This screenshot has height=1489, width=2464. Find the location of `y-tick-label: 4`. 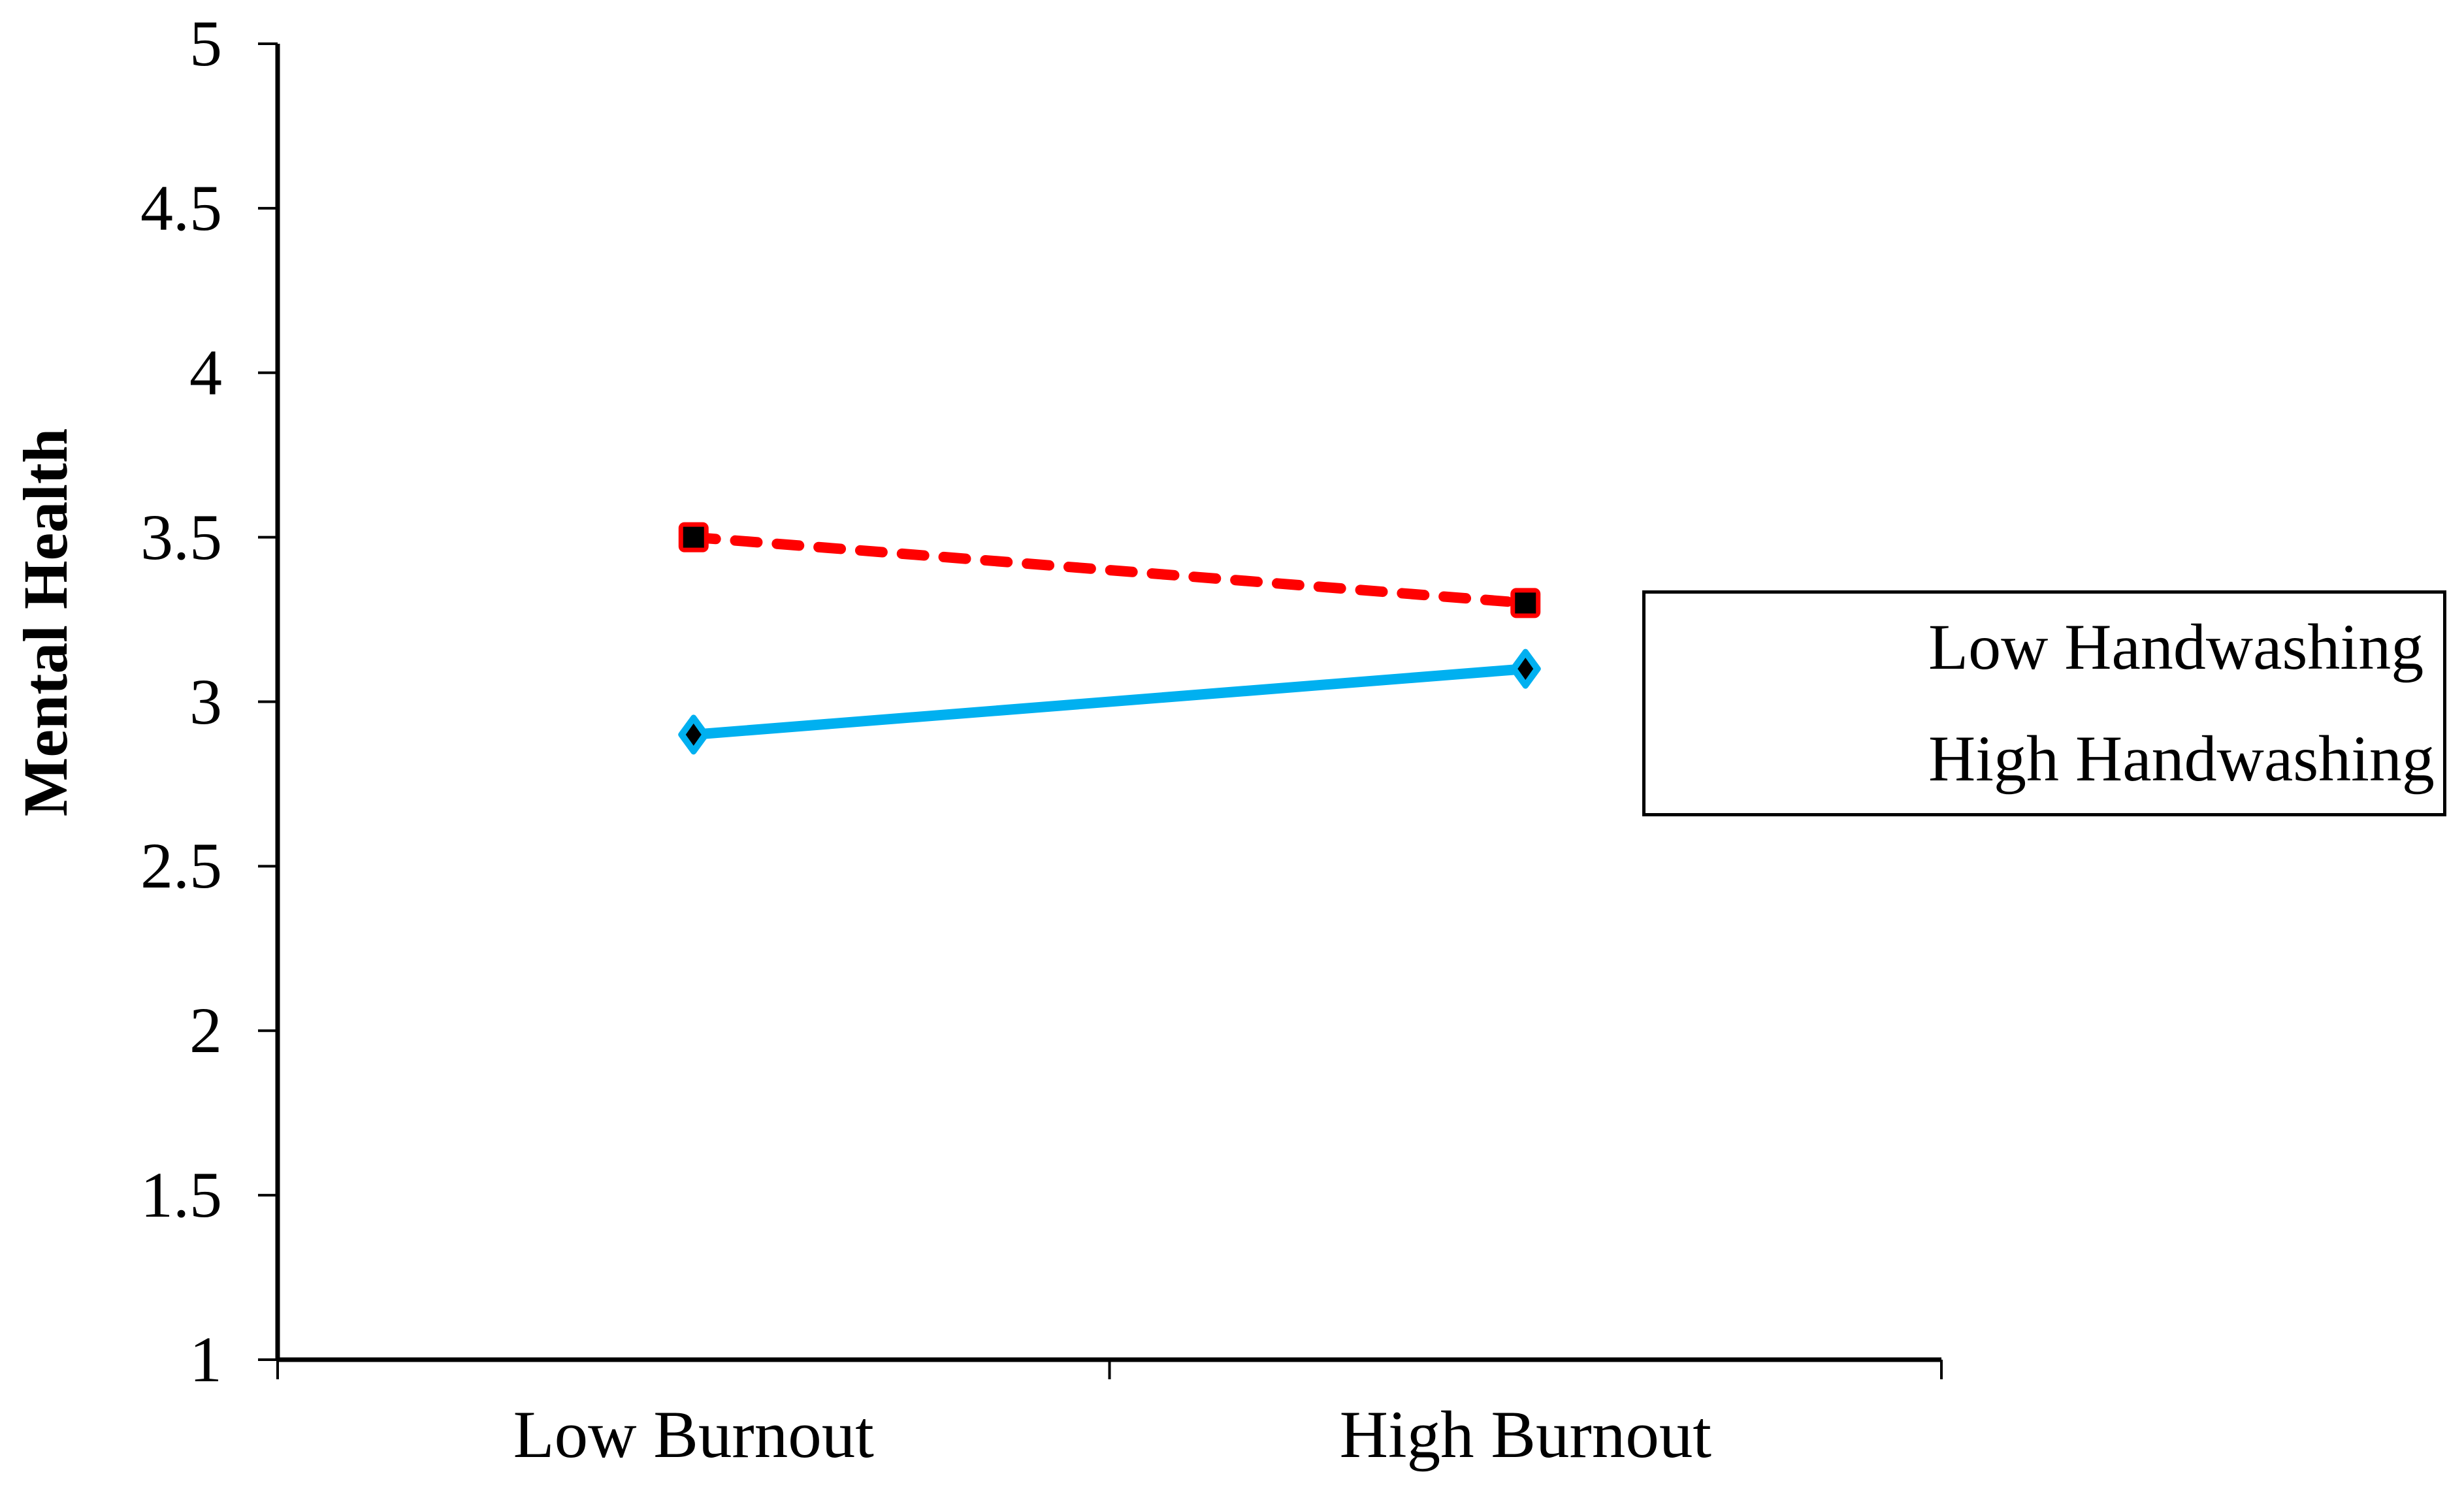

y-tick-label: 4 is located at coordinates (205, 372).